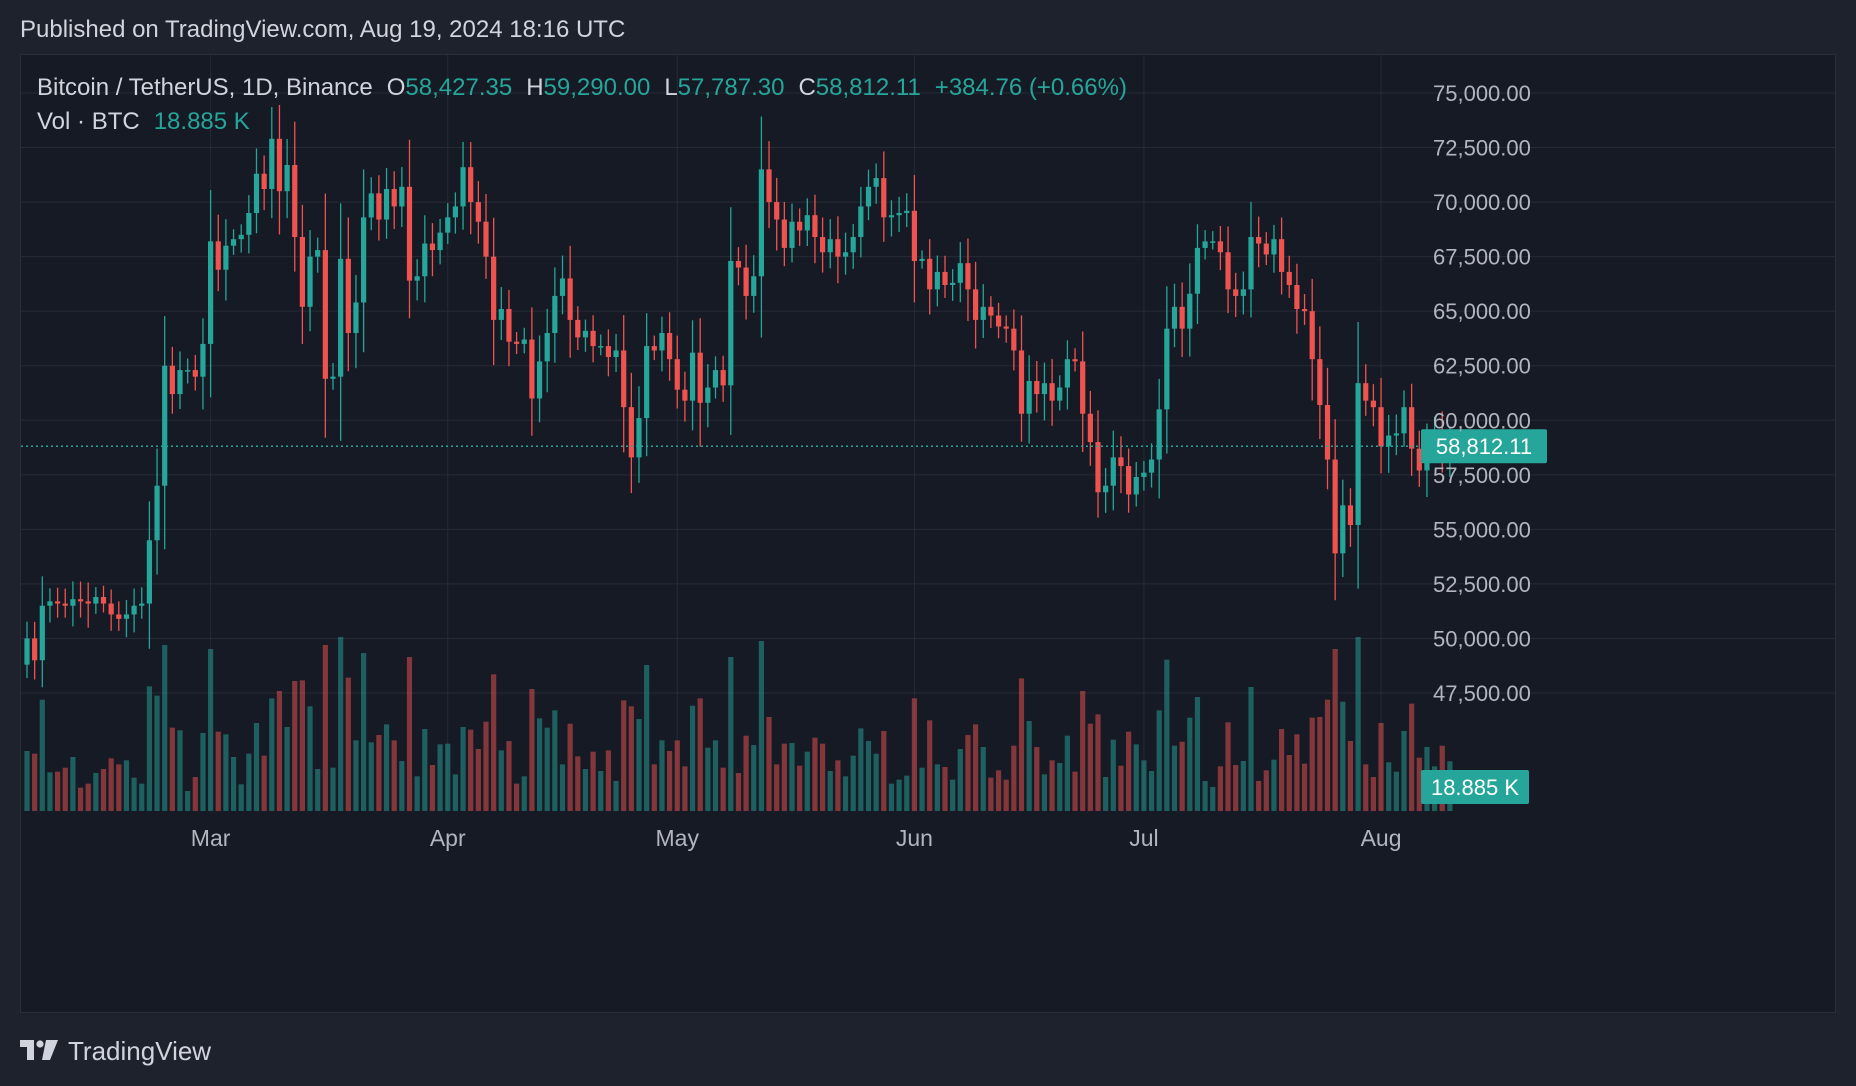  Describe the element at coordinates (448, 838) in the screenshot. I see `x-tick-label: Apr` at that location.